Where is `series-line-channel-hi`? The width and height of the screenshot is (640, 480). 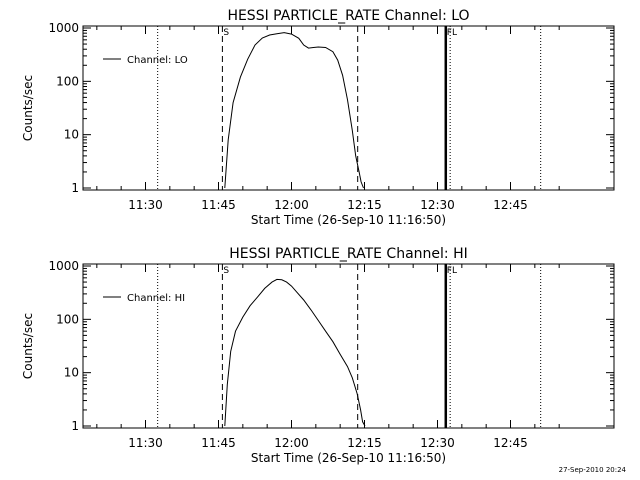 series-line-channel-hi is located at coordinates (295, 352).